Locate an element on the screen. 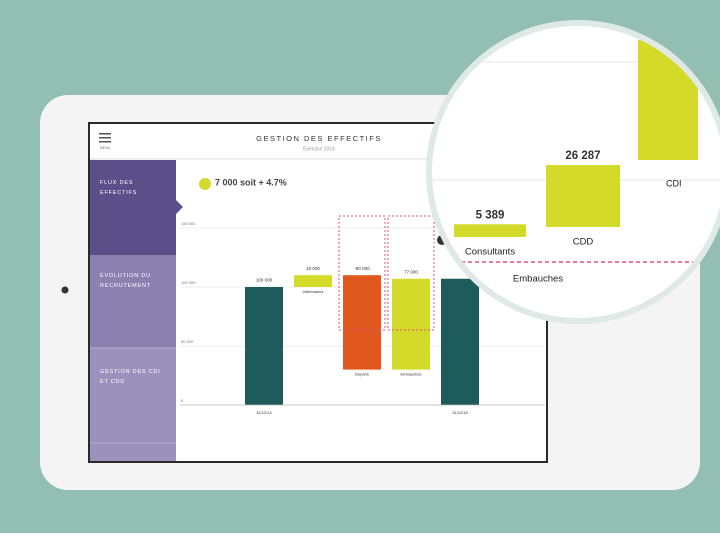  sidebar-label: FLUX DES EFFECTIFS is located at coordinates (118, 188).